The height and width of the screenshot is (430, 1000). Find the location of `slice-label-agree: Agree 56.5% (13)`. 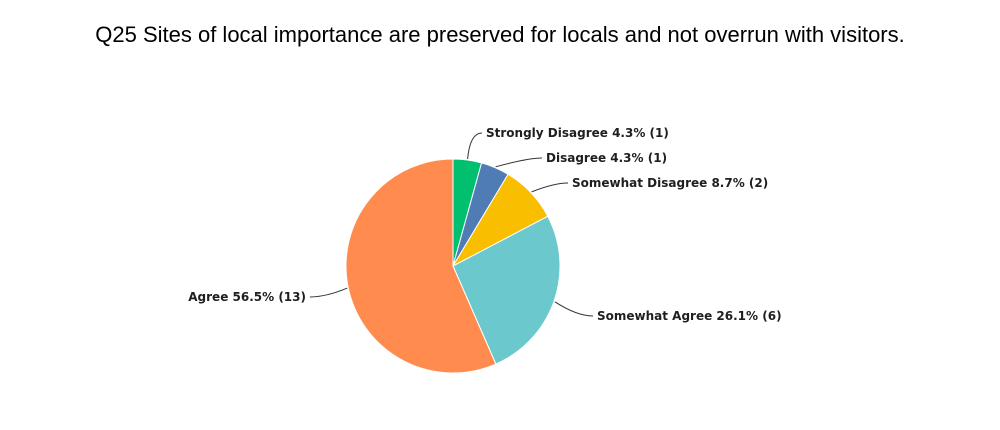

slice-label-agree: Agree 56.5% (13) is located at coordinates (247, 297).